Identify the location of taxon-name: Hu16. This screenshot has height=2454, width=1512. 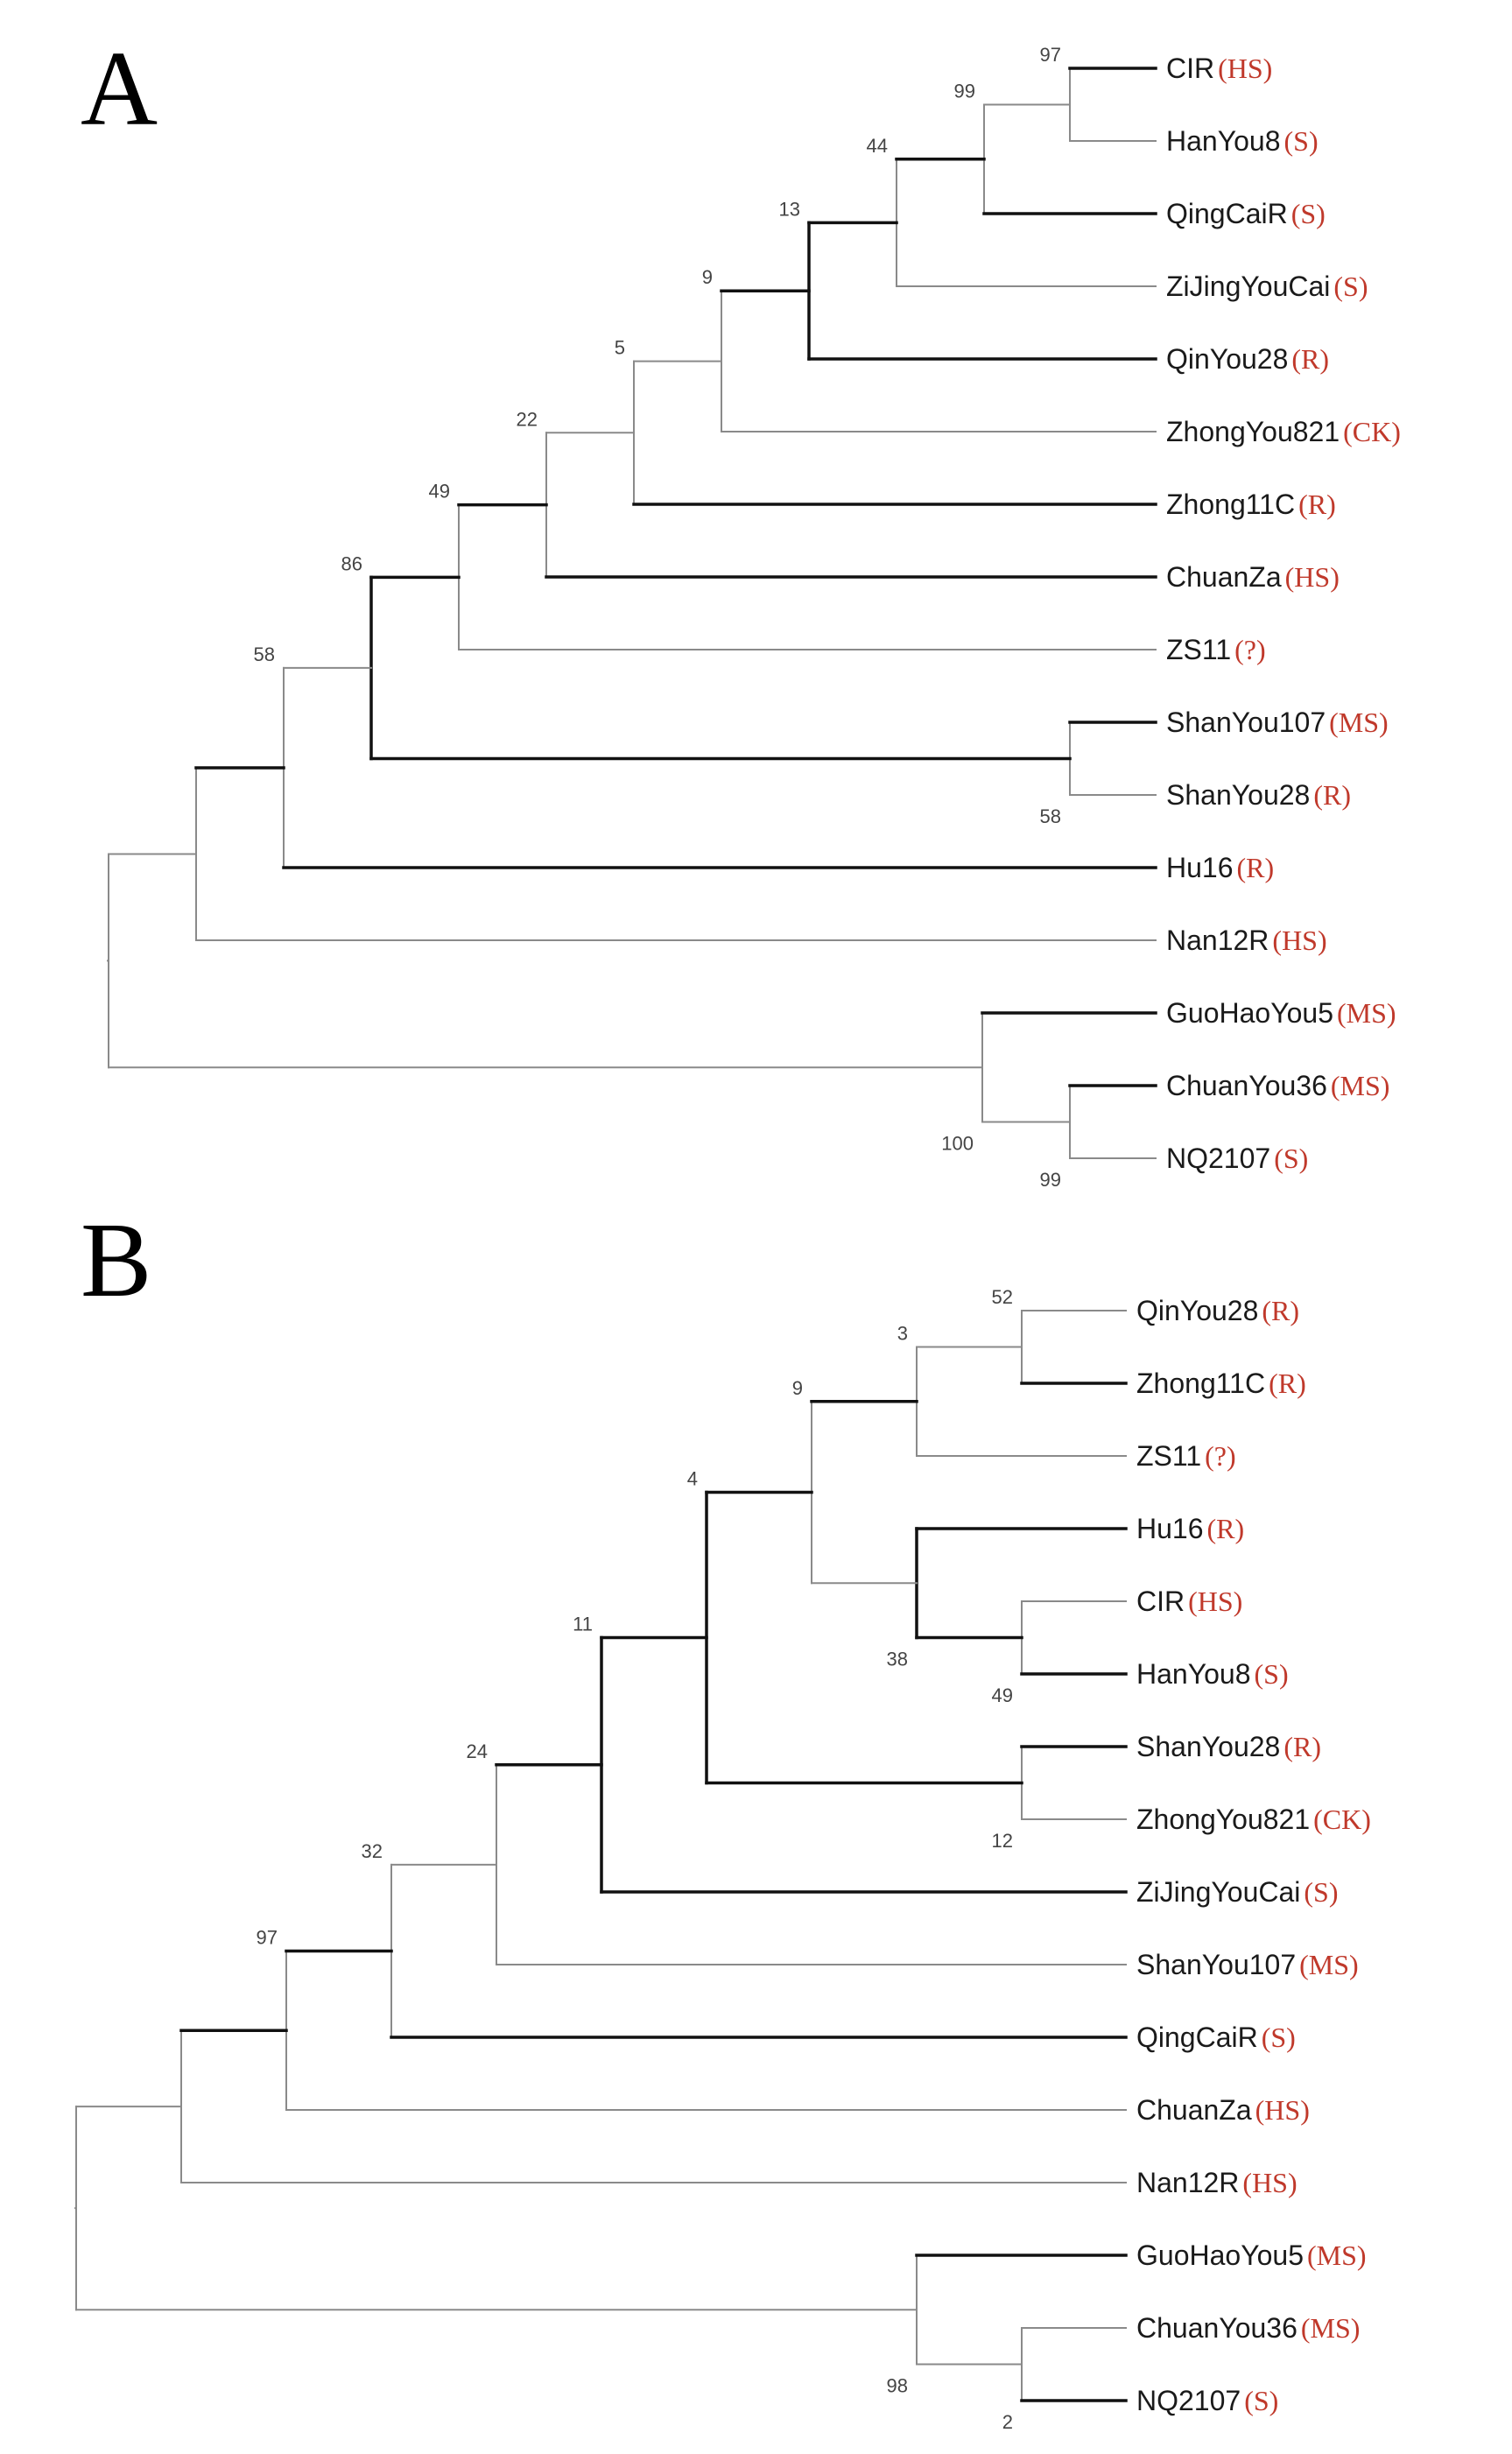
(1170, 1529).